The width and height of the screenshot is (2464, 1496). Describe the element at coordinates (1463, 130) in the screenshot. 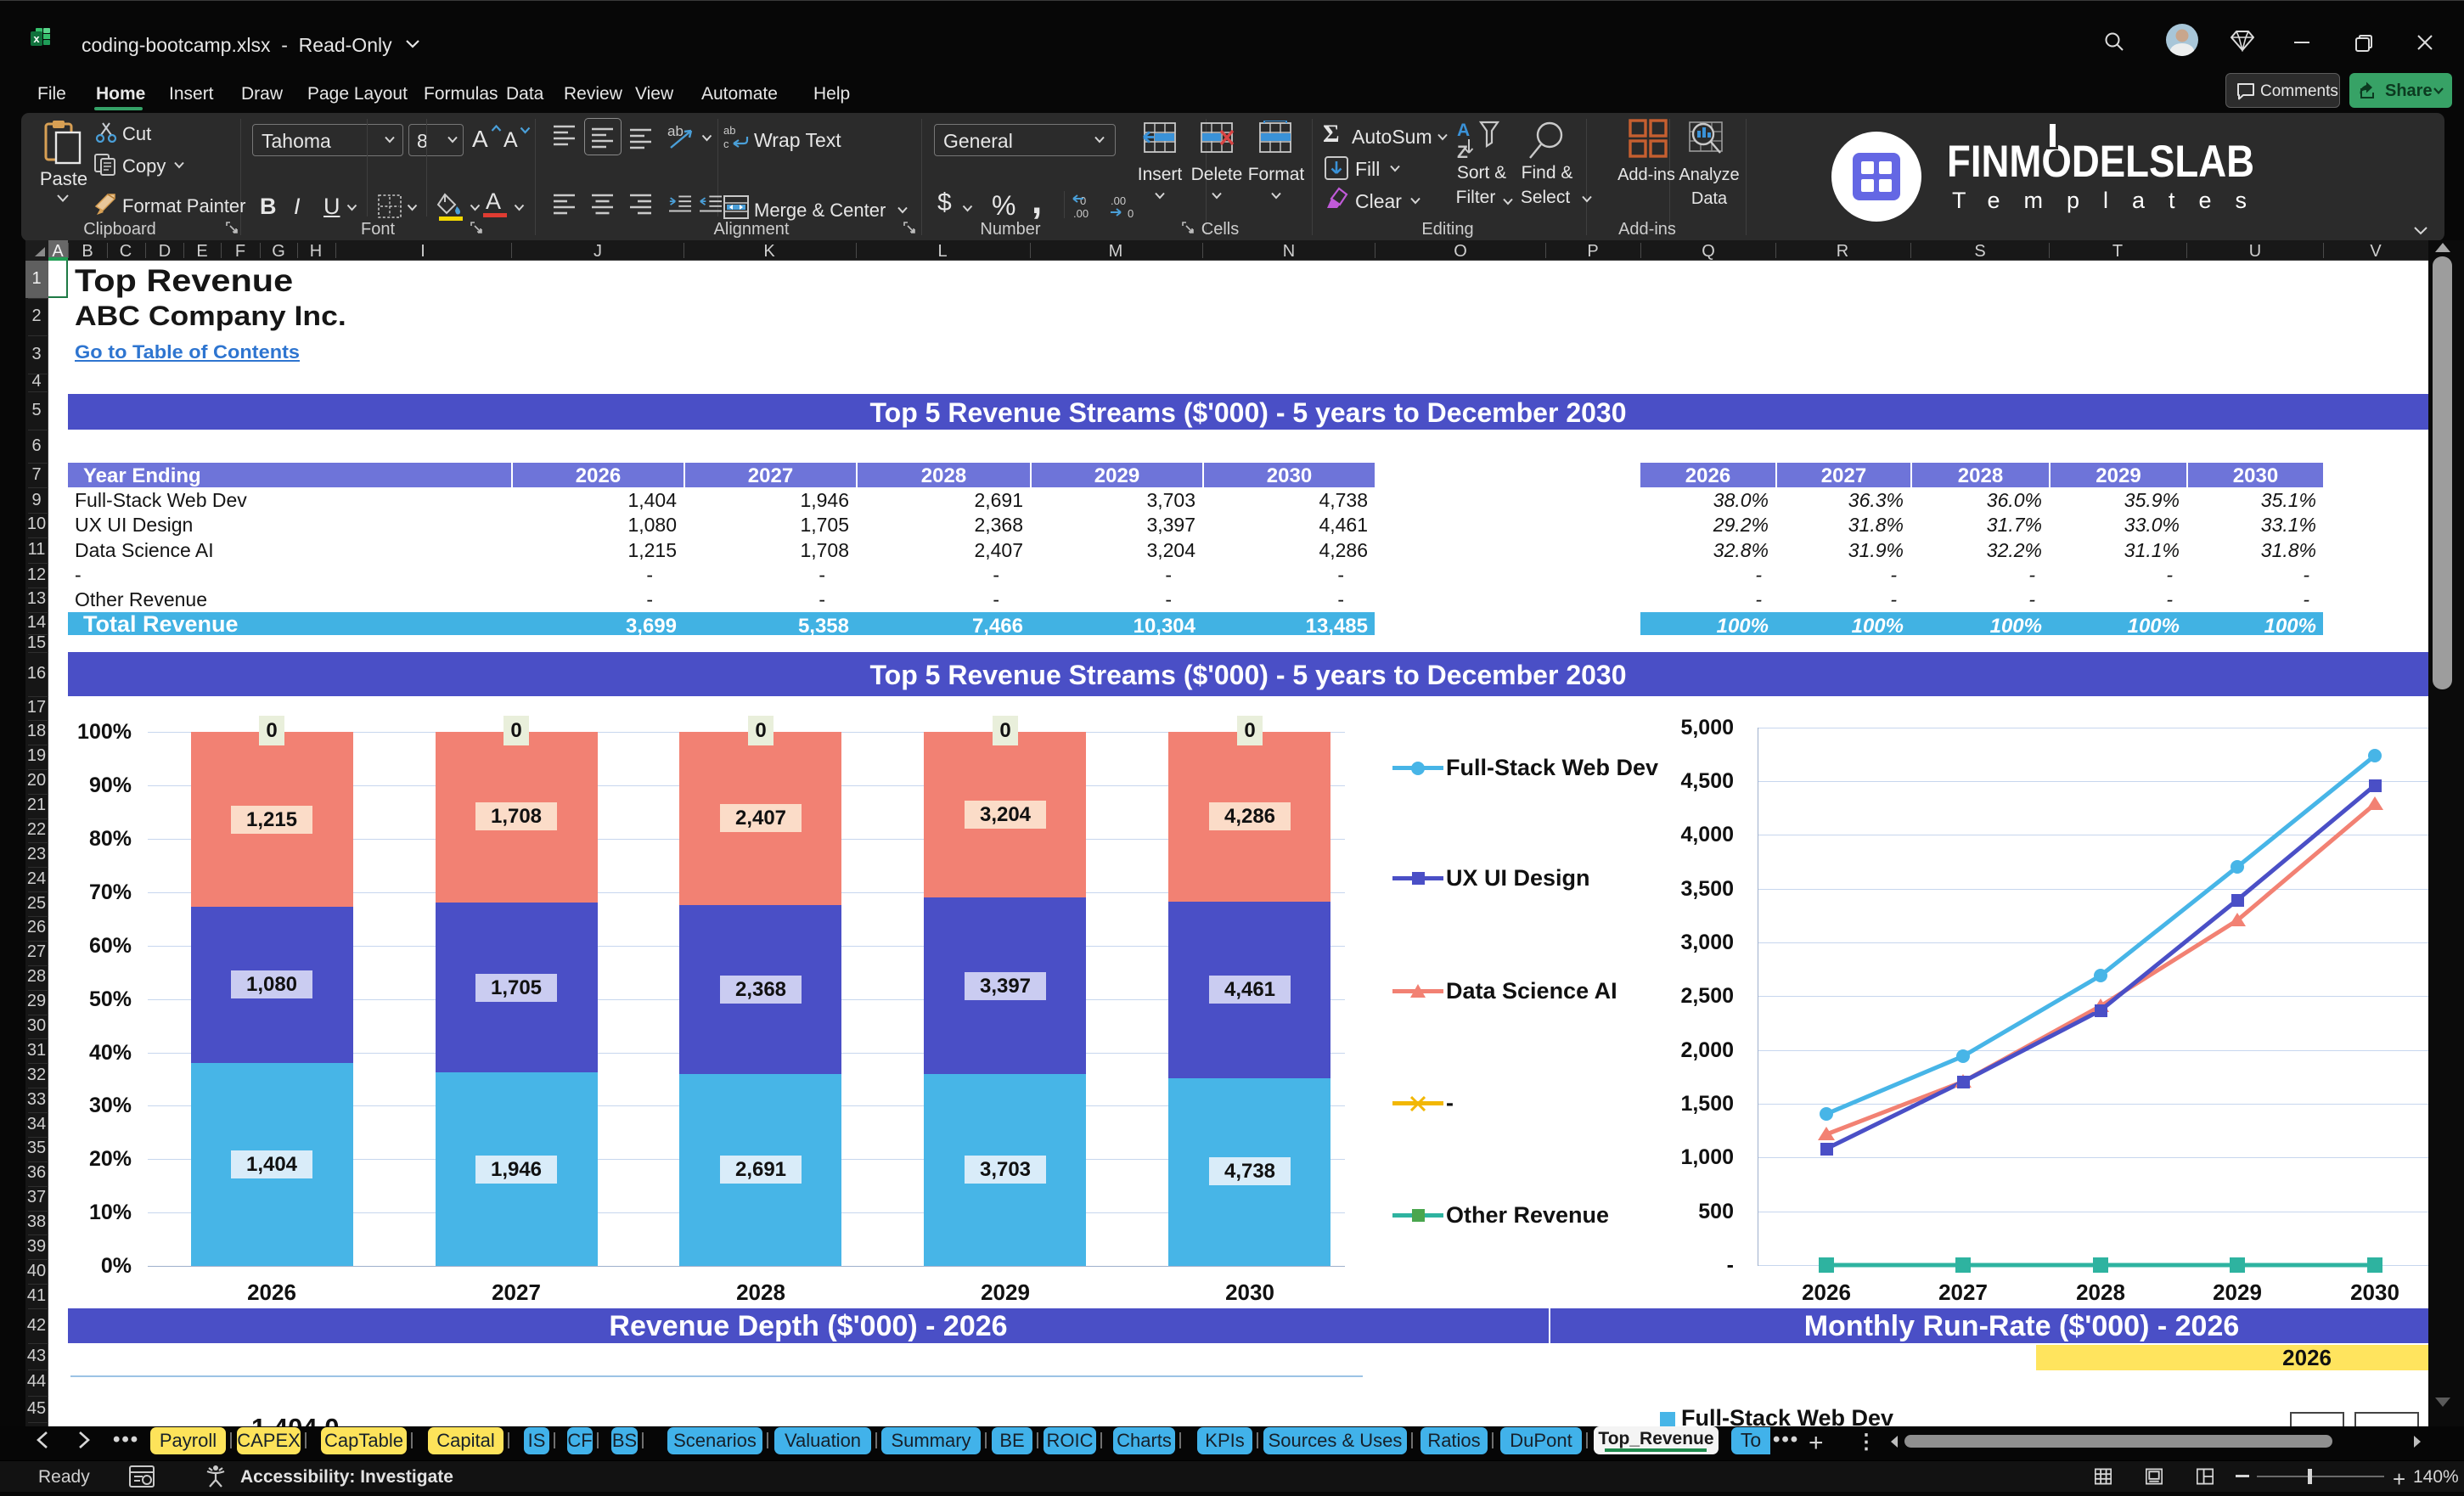

I see `svg-text: A` at that location.